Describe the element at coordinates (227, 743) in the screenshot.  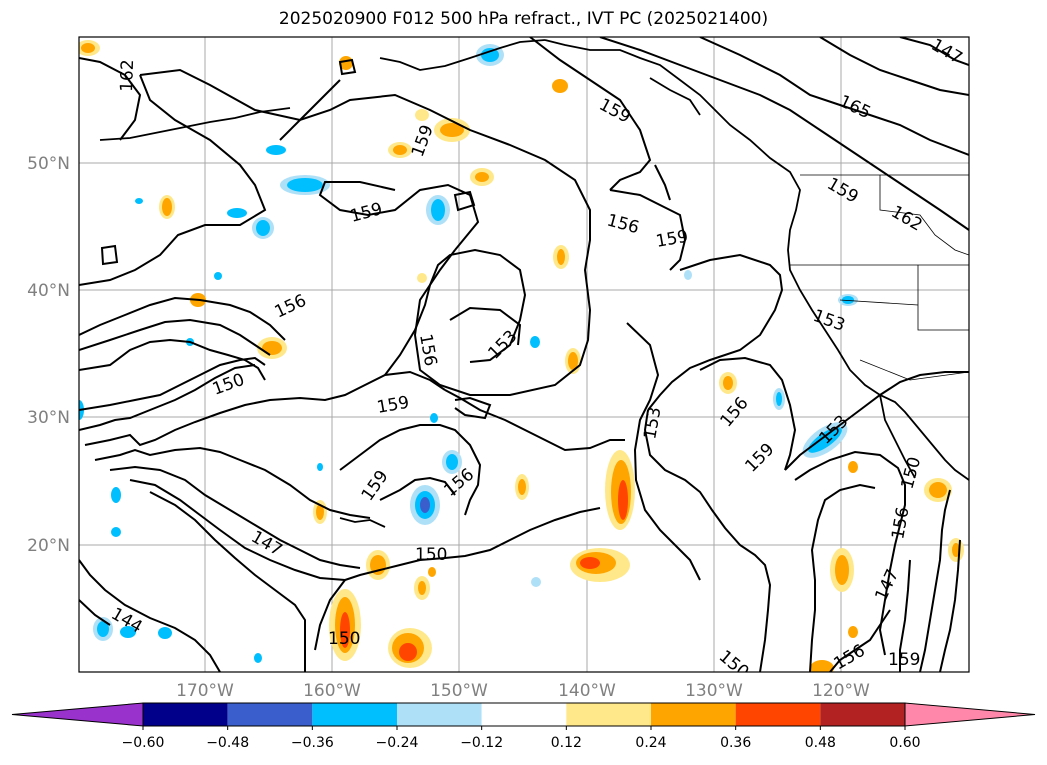
I see `colorbar-tick-label: −0.48` at that location.